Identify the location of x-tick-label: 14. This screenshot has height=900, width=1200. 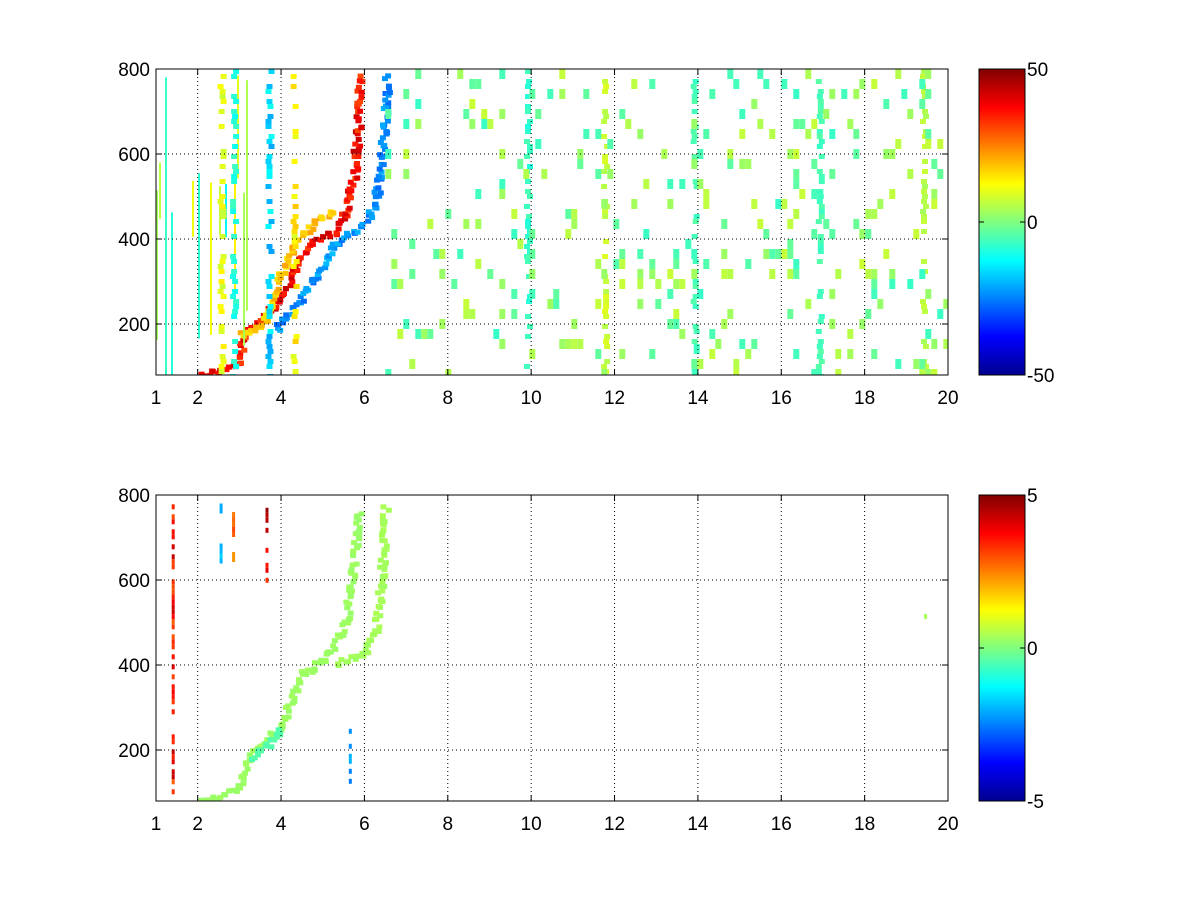
(698, 824).